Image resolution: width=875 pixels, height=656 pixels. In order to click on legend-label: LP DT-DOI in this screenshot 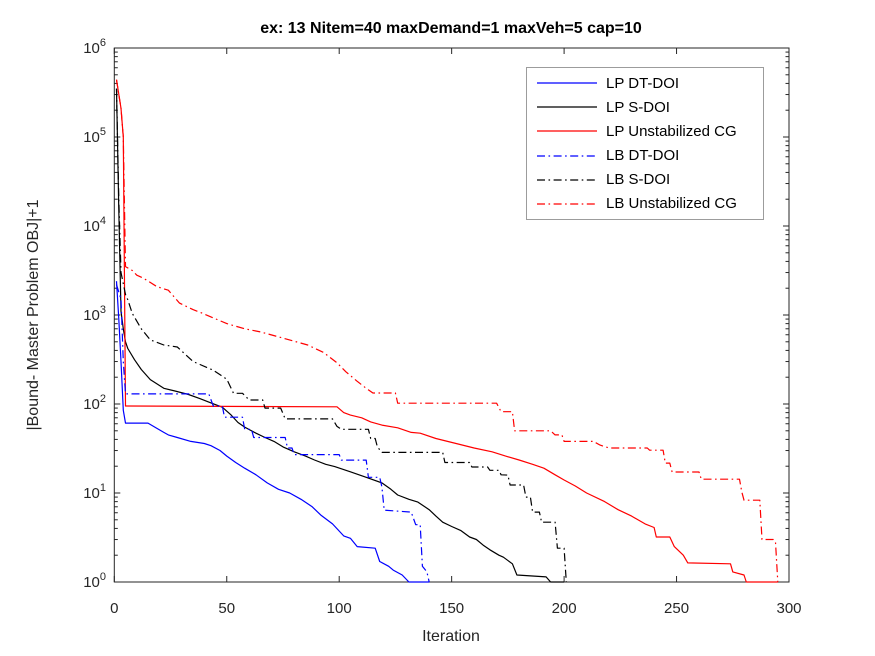, I will do `click(643, 83)`.